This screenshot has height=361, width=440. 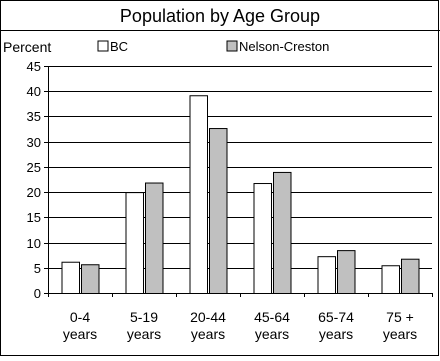 What do you see at coordinates (144, 325) in the screenshot?
I see `x-tick-label: 5-19 years` at bounding box center [144, 325].